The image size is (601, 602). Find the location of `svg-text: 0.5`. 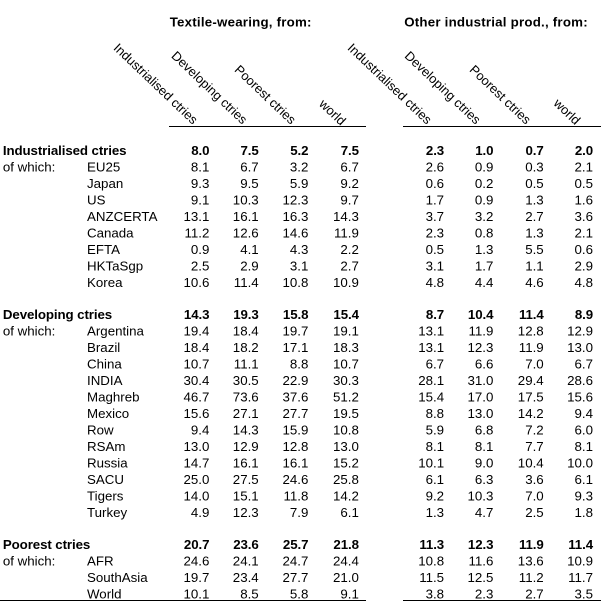

svg-text: 0.5 is located at coordinates (435, 249).